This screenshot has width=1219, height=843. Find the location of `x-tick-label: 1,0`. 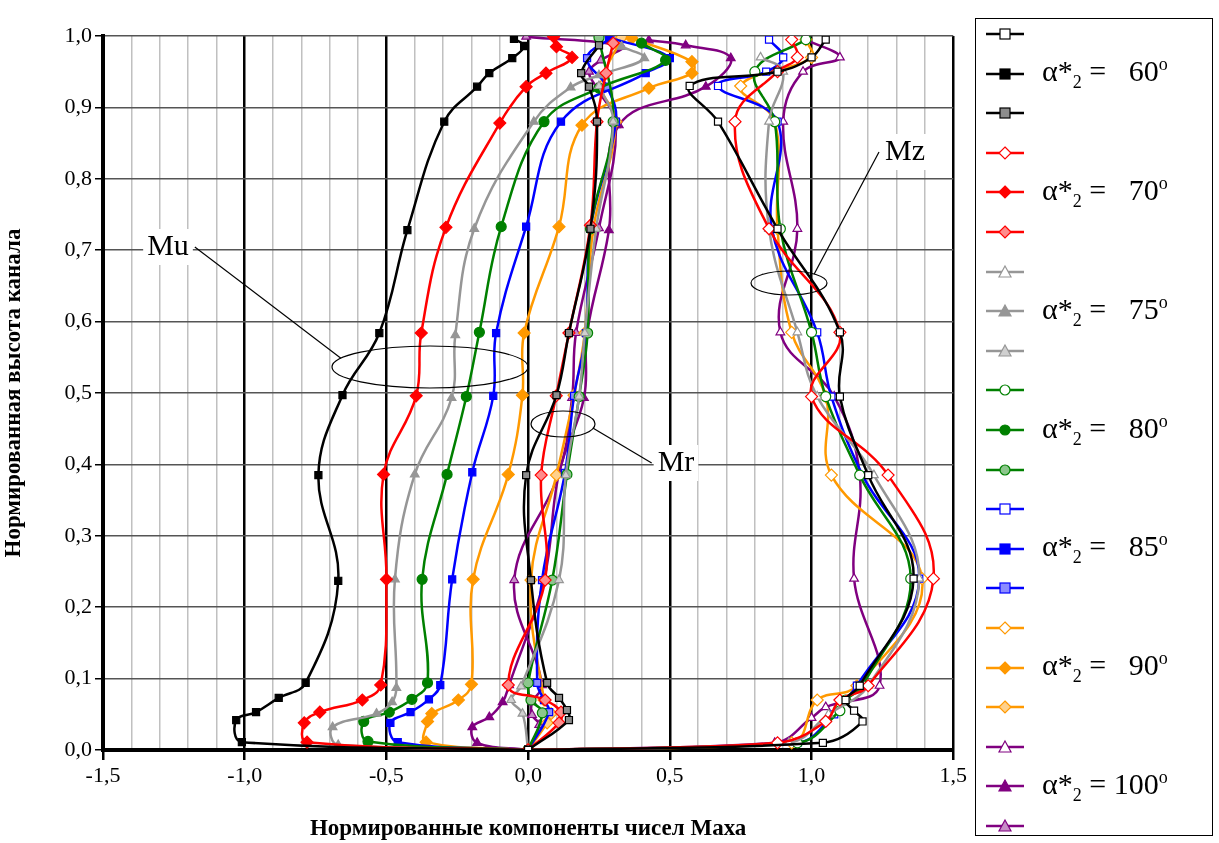

x-tick-label: 1,0 is located at coordinates (811, 774).